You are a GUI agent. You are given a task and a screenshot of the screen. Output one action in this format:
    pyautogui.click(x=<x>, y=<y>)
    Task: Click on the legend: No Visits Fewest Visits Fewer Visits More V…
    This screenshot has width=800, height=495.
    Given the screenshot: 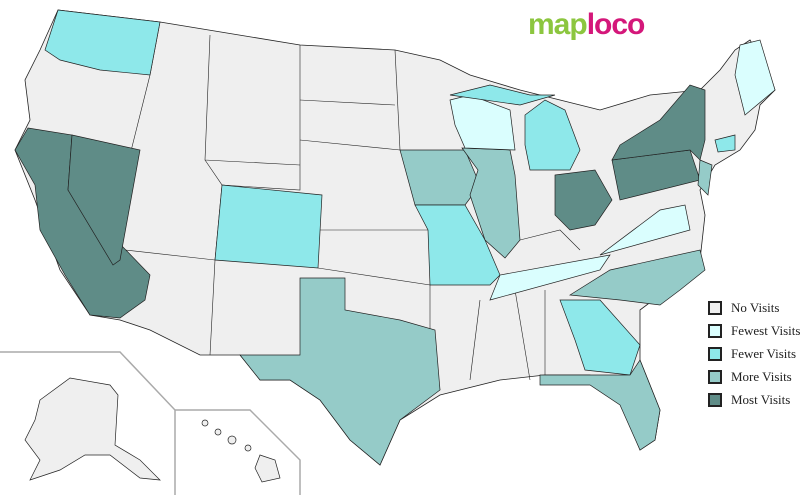 What is the action you would take?
    pyautogui.click(x=754, y=353)
    